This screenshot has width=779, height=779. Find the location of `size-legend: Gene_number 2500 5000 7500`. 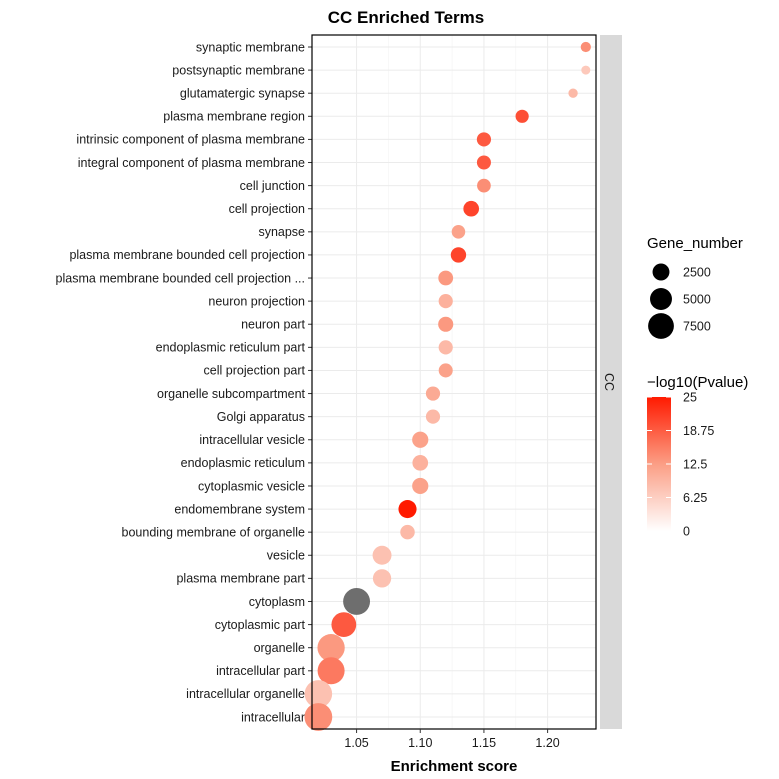

size-legend: Gene_number 2500 5000 7500 is located at coordinates (695, 287).